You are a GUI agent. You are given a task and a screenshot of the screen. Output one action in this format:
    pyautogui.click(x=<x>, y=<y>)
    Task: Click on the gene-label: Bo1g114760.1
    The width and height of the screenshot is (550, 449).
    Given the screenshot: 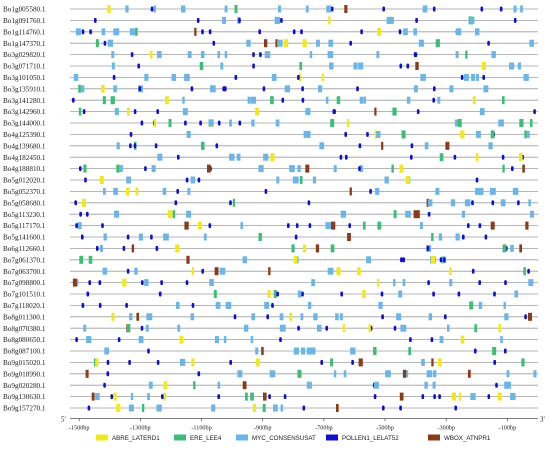 What is the action you would take?
    pyautogui.click(x=24, y=32)
    